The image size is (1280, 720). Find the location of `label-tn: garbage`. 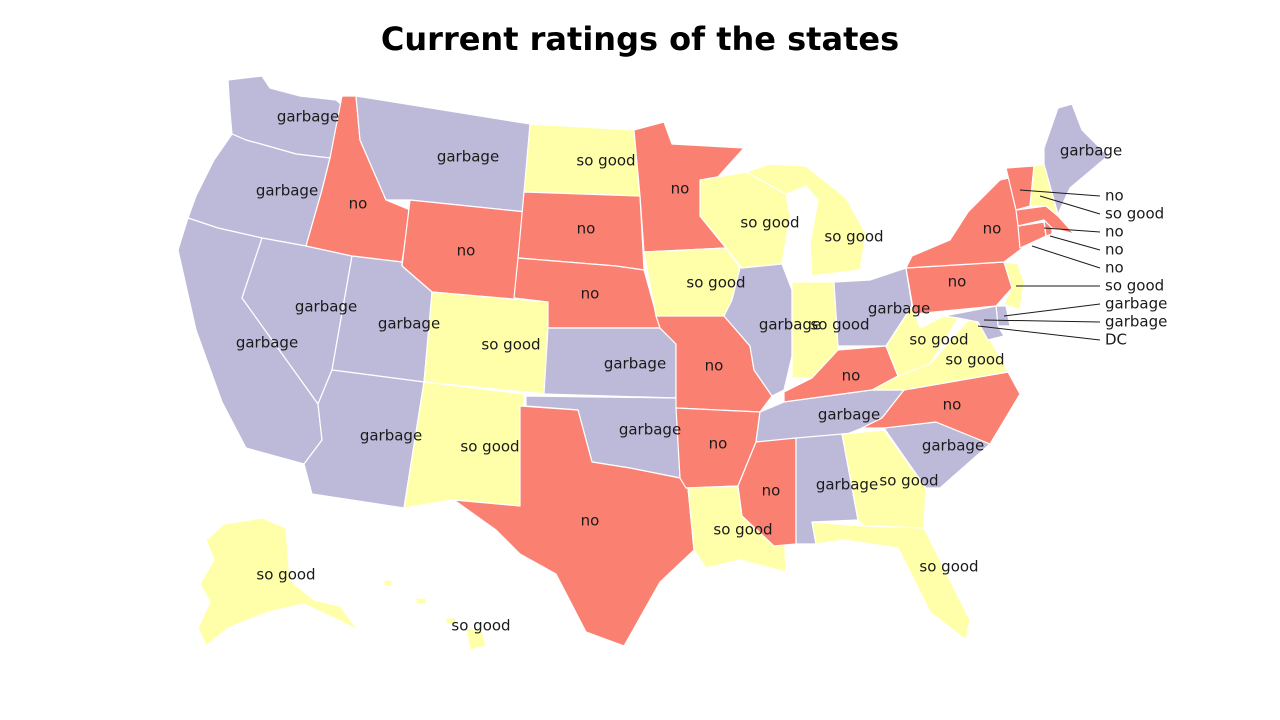

label-tn: garbage is located at coordinates (849, 415).